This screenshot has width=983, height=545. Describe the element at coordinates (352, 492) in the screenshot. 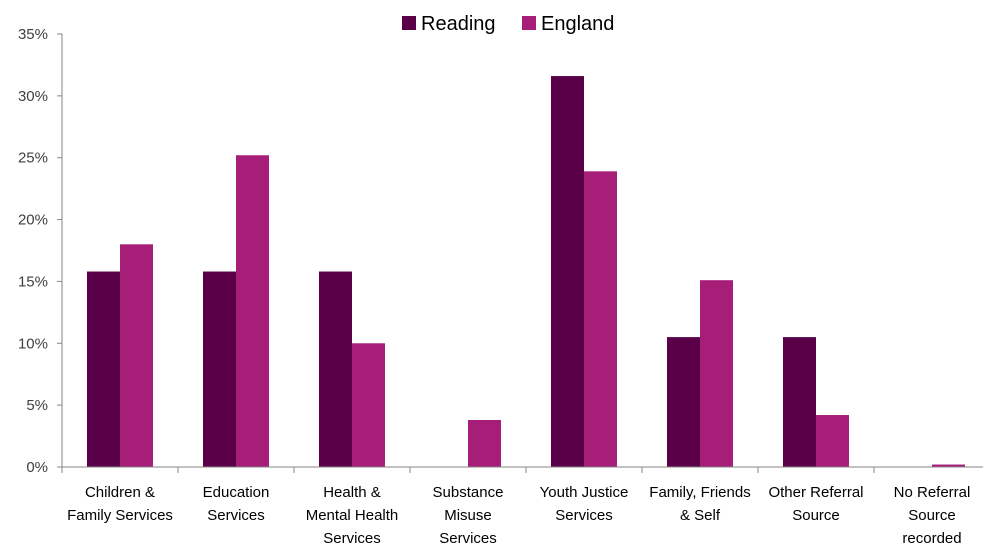

I see `x-tick-label: Health &` at that location.